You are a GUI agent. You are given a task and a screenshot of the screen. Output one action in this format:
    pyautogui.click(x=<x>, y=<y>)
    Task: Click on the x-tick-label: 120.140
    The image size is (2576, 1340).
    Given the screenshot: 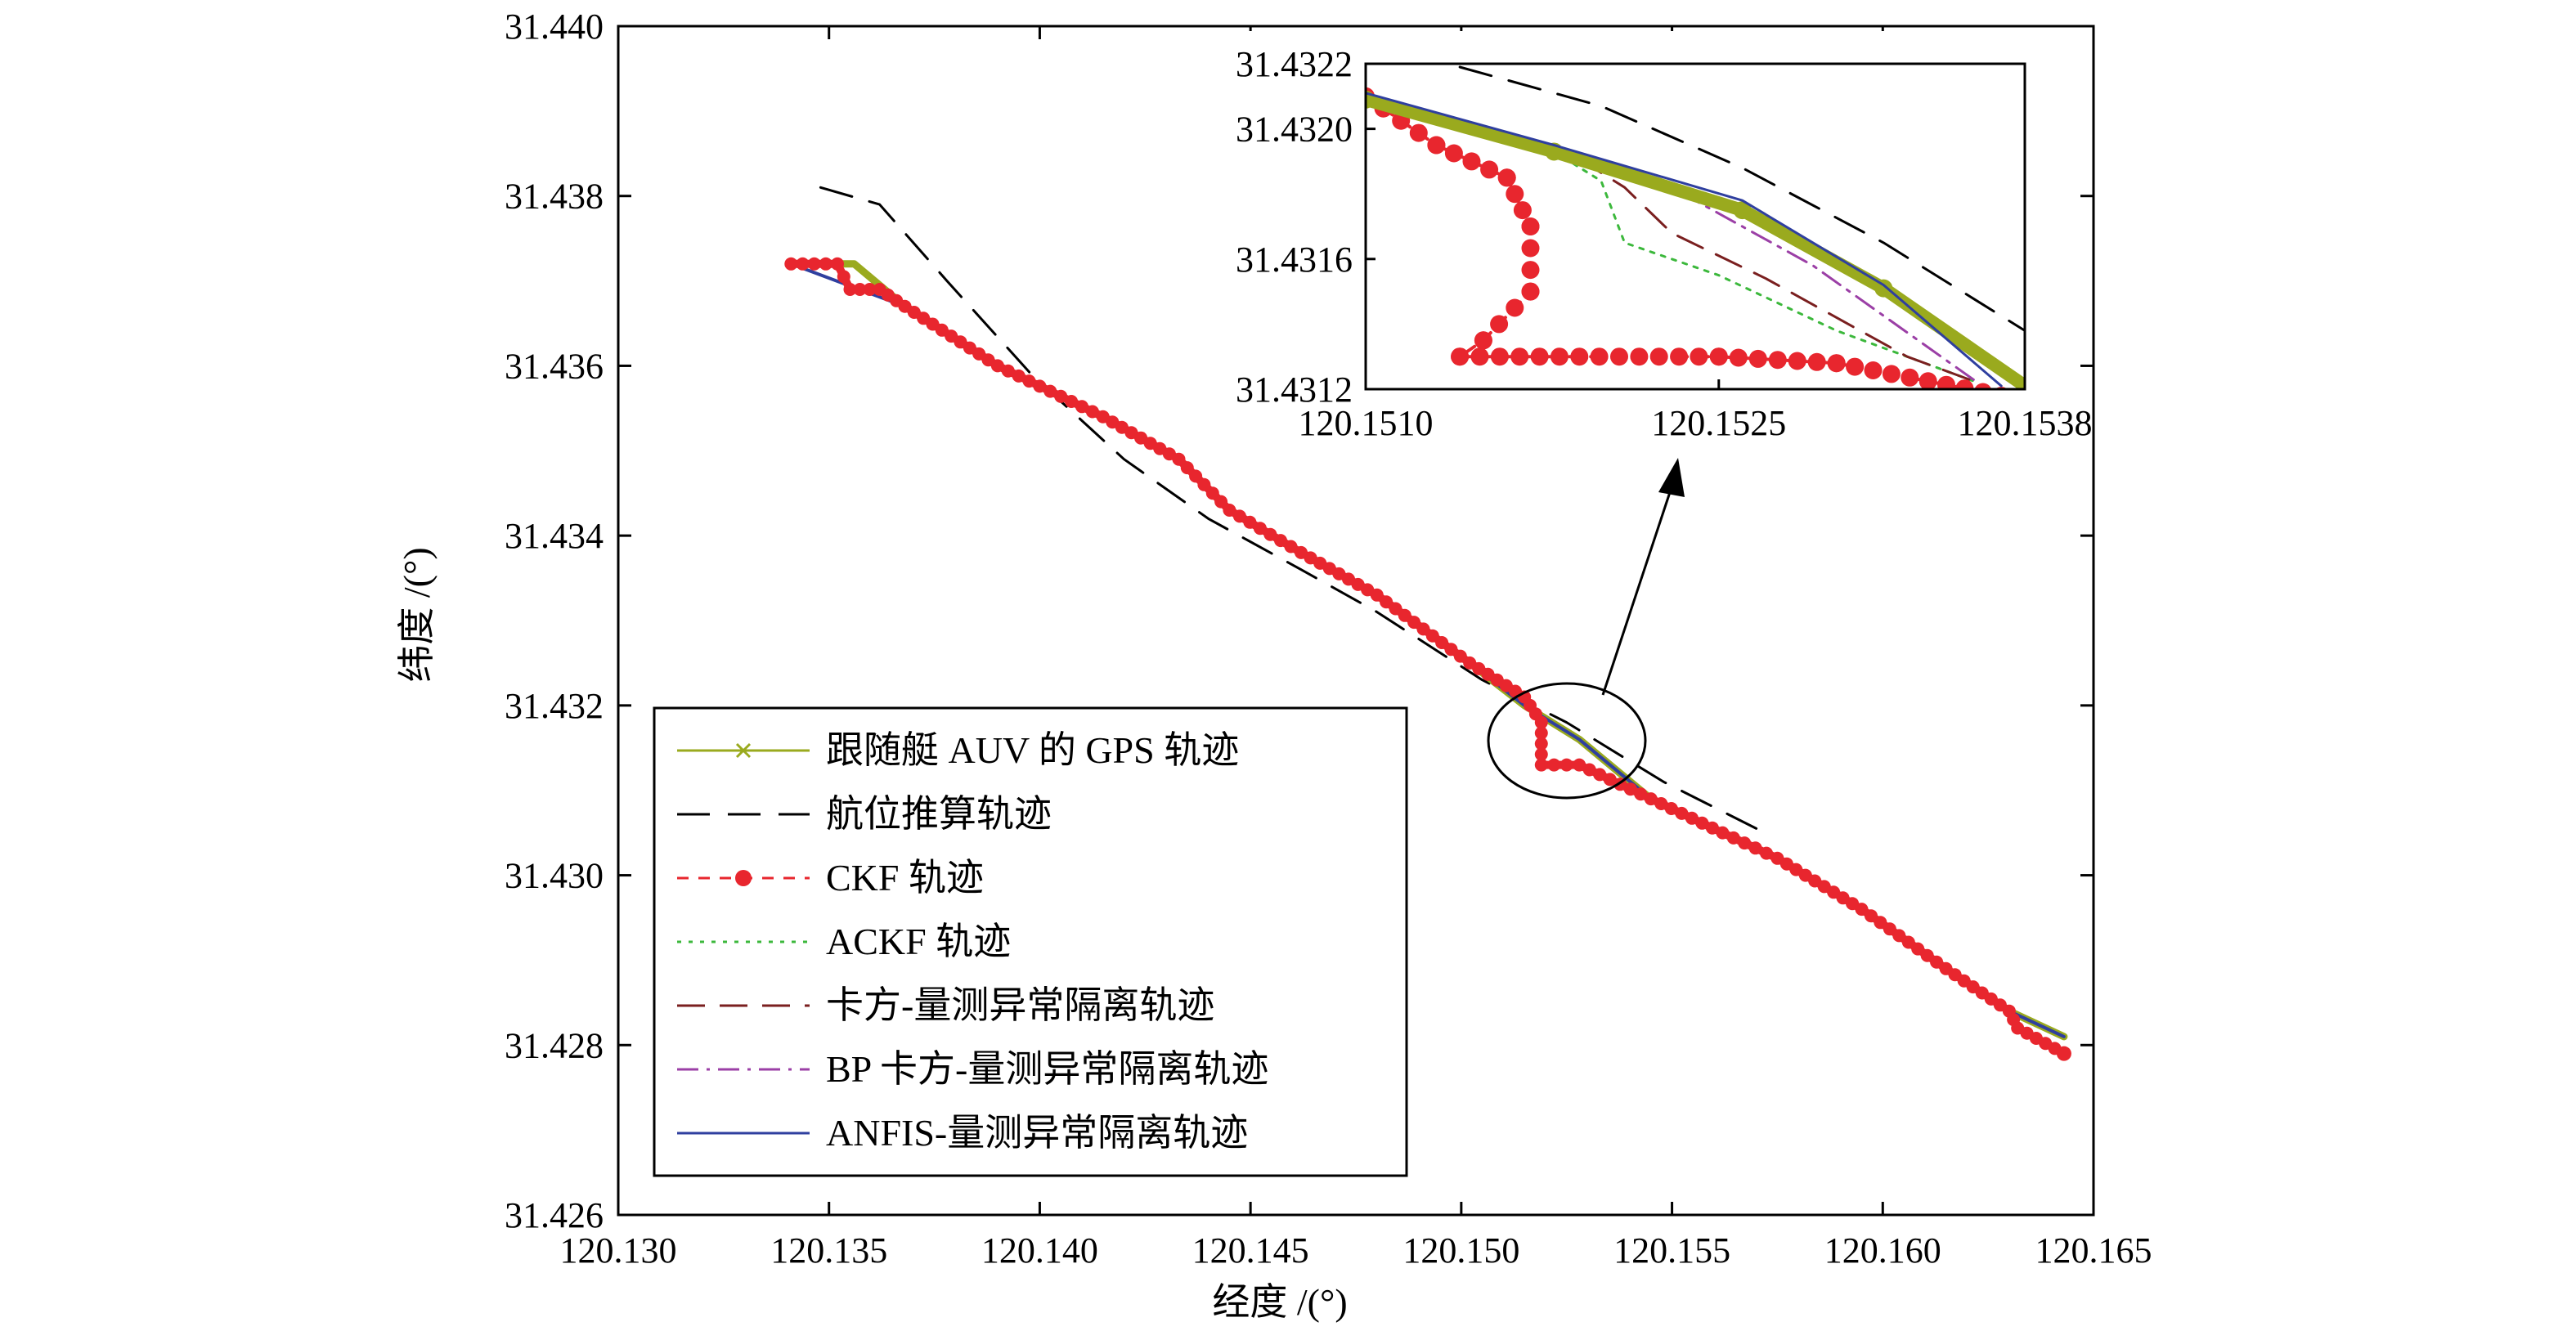 What is the action you would take?
    pyautogui.click(x=1039, y=1250)
    